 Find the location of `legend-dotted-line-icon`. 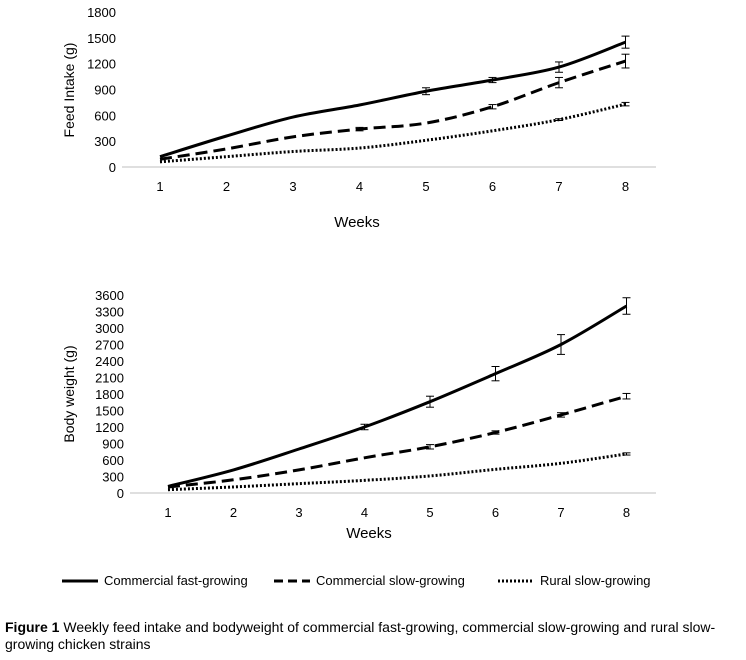

legend-dotted-line-icon is located at coordinates (516, 580).